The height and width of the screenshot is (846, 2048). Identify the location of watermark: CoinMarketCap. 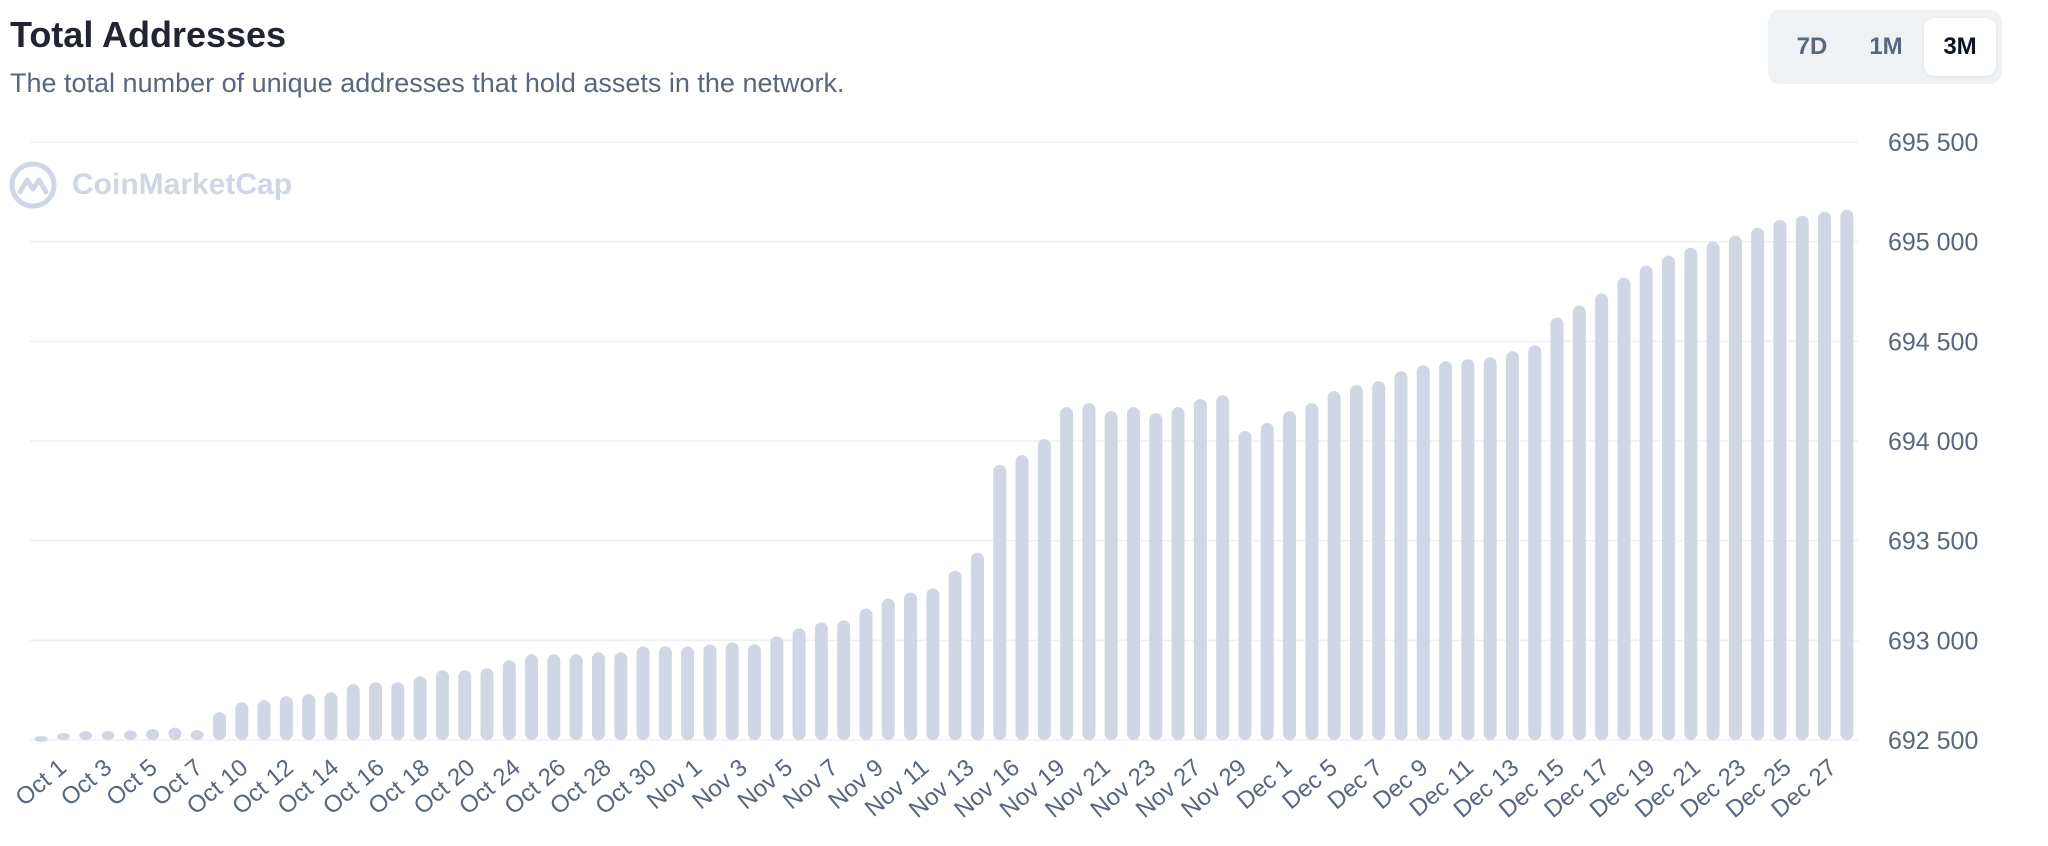
(150, 185).